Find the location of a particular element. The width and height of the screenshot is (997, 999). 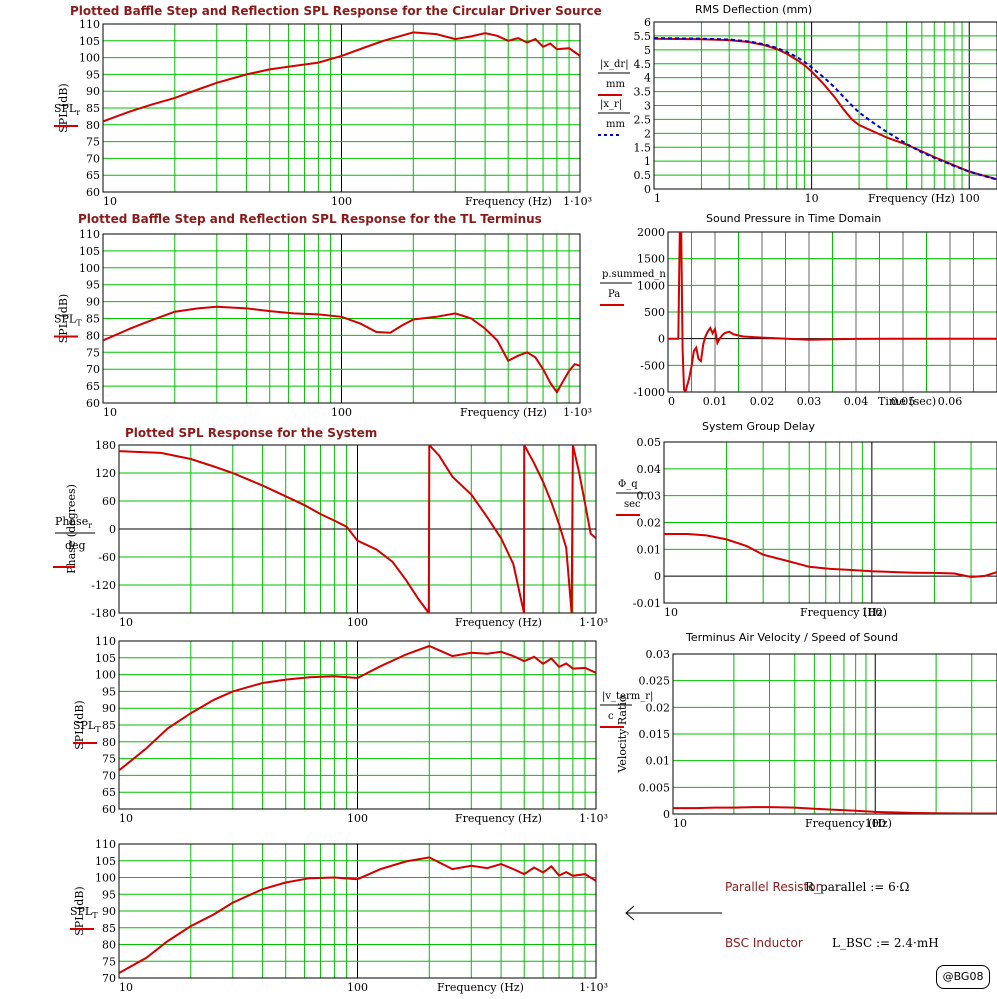

phase-xtick-2: 1·10³ is located at coordinates (593, 622).